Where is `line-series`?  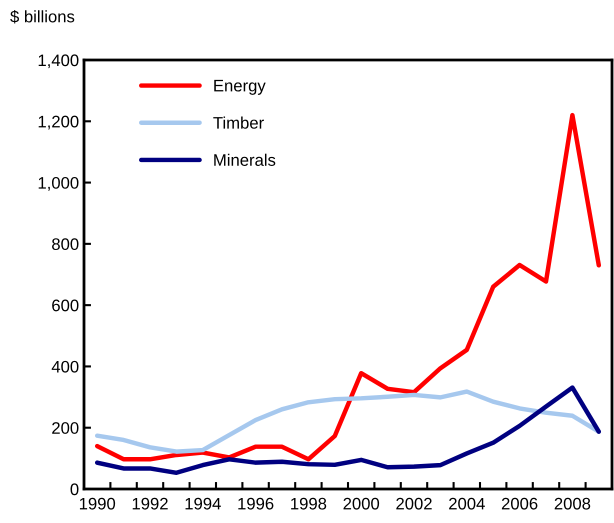 line-series is located at coordinates (348, 430).